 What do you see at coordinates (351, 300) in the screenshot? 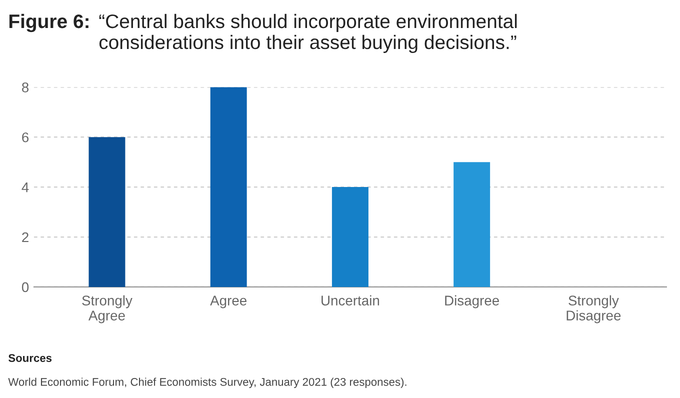
I see `x-tick-label: Uncertain` at bounding box center [351, 300].